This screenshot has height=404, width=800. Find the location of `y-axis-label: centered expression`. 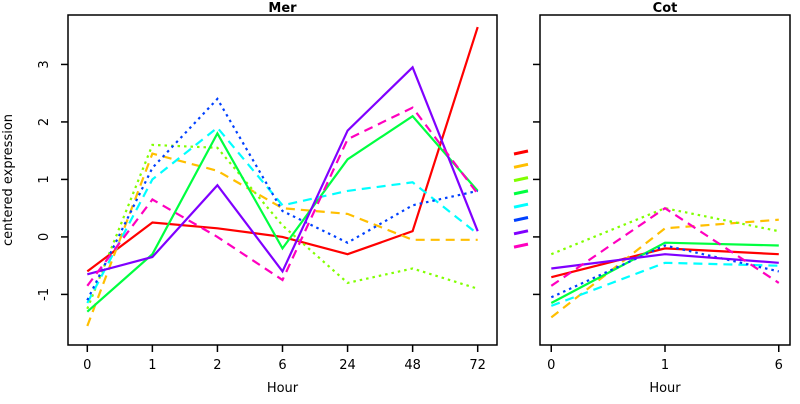

y-axis-label: centered expression is located at coordinates (8, 180).